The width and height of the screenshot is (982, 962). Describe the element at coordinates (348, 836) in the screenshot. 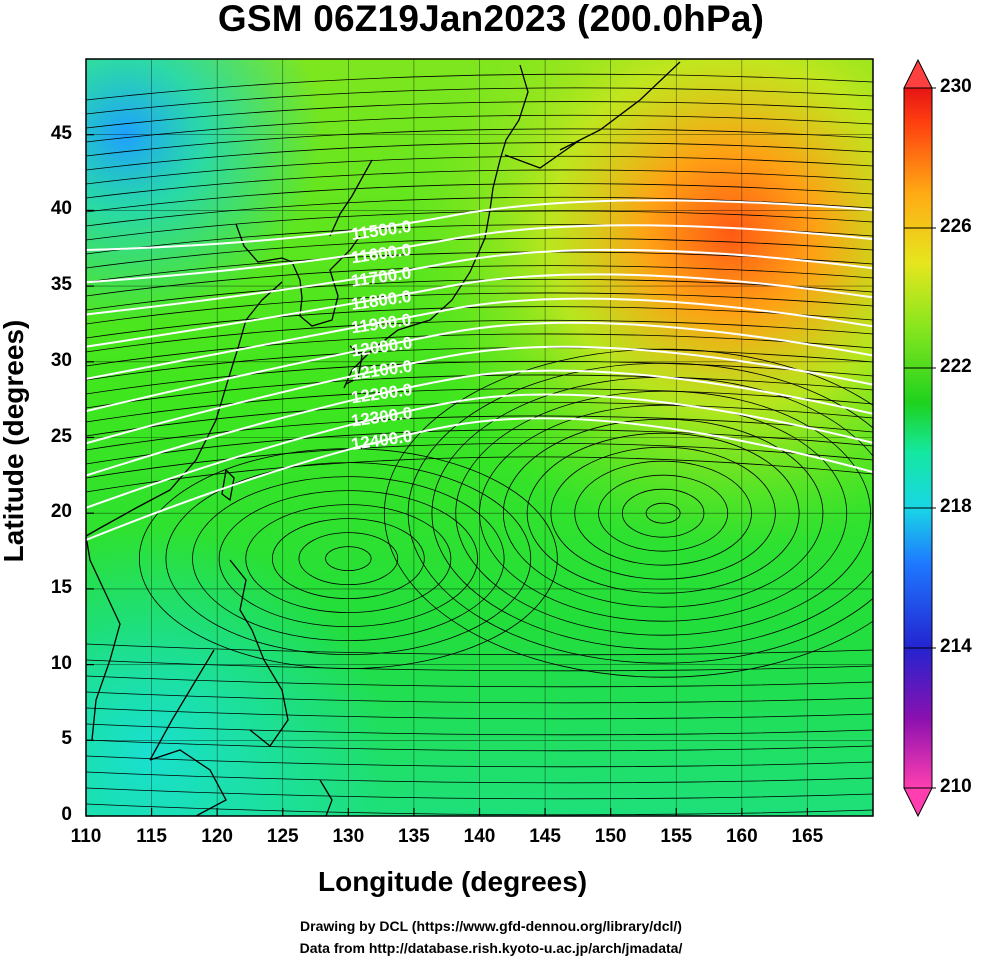

I see `x-tick-label: 130` at that location.